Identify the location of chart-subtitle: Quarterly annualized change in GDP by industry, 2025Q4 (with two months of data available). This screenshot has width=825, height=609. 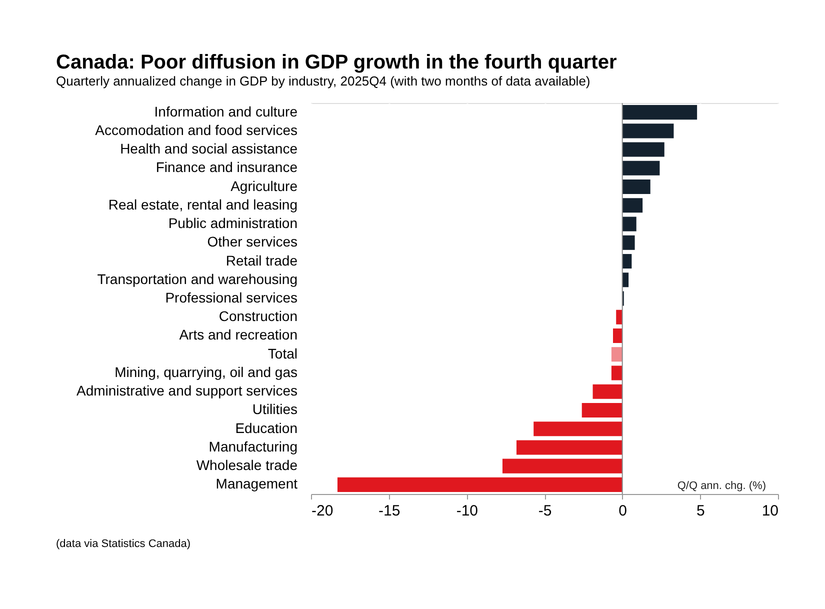
(323, 81).